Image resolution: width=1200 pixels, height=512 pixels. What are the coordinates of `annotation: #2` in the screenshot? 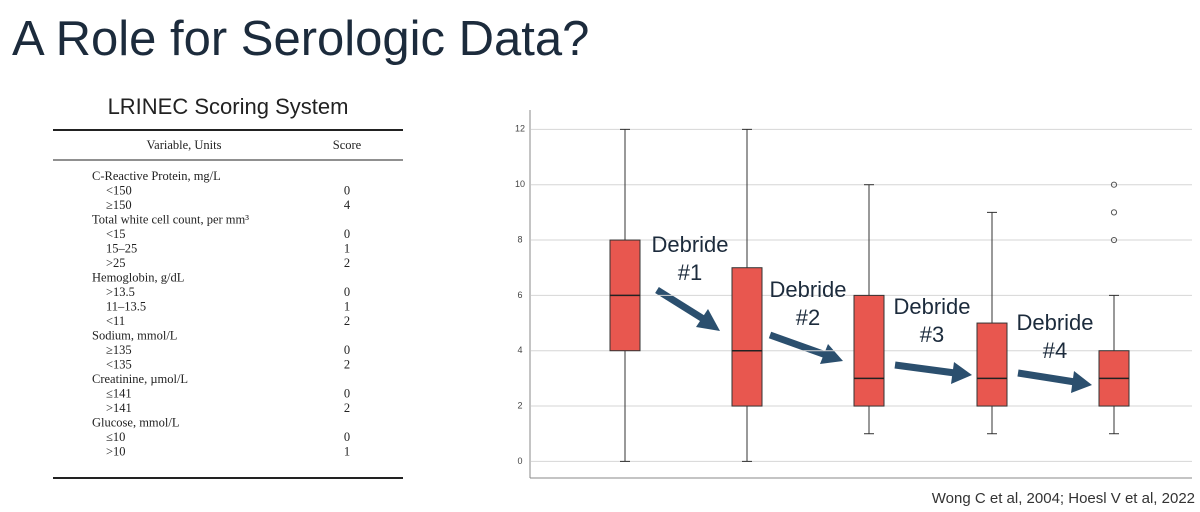 It's located at (808, 317).